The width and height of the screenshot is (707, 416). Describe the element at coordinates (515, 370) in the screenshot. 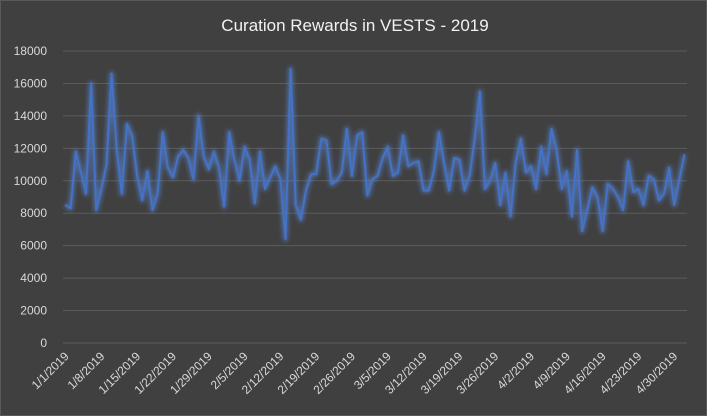

I see `x-tick-label: 4/2/2019` at that location.